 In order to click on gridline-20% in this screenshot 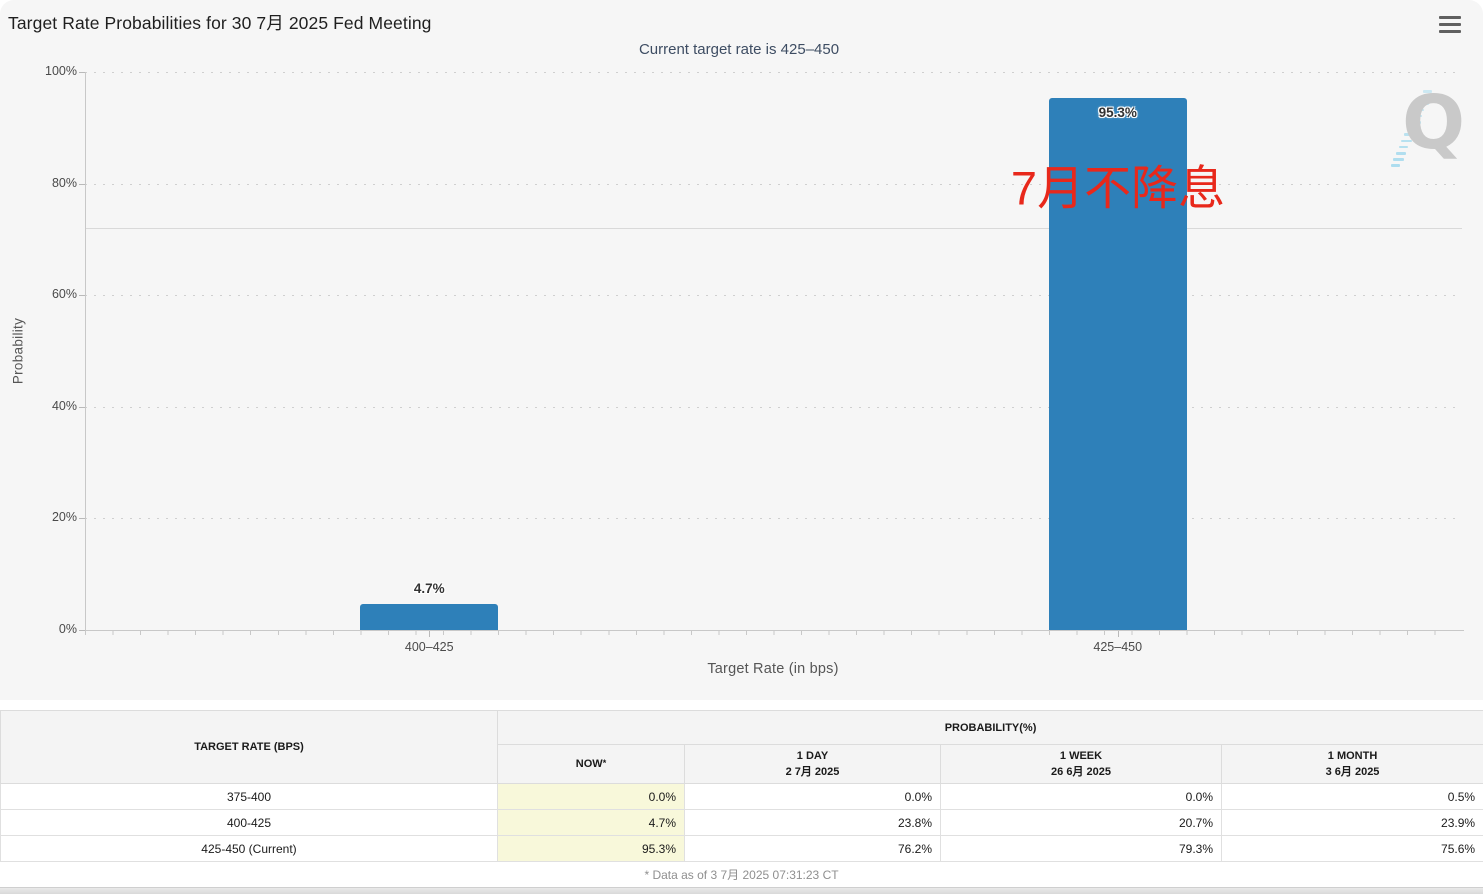, I will do `click(773, 519)`.